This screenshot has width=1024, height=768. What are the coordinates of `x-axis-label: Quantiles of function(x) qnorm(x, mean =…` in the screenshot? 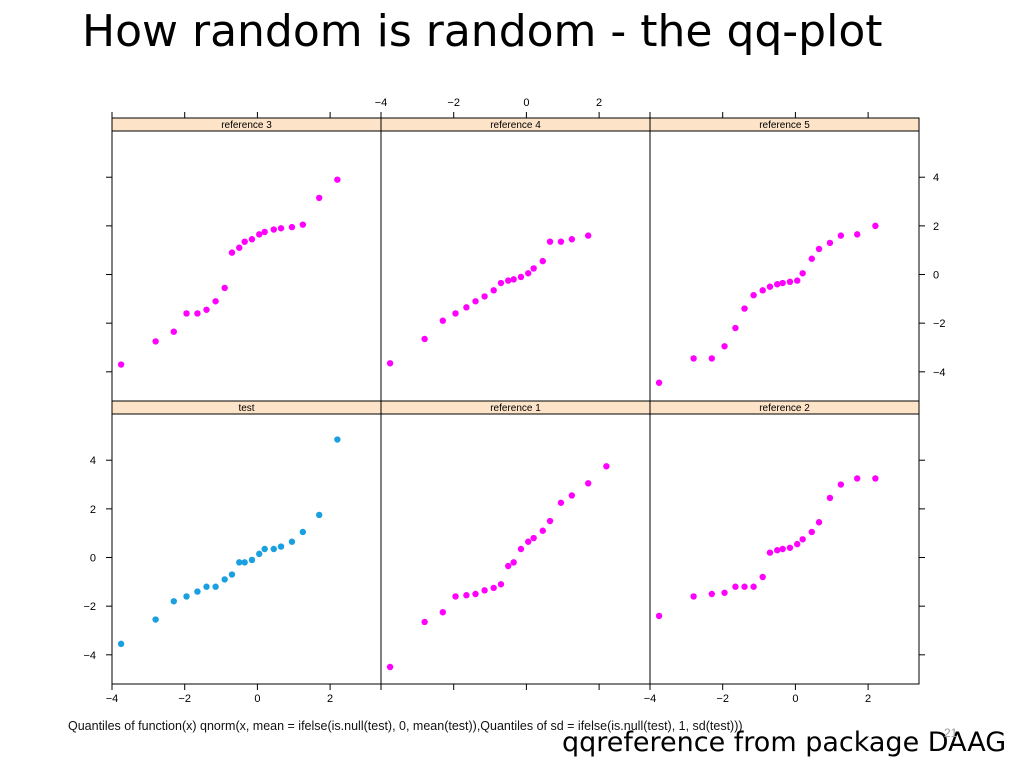 It's located at (405, 726).